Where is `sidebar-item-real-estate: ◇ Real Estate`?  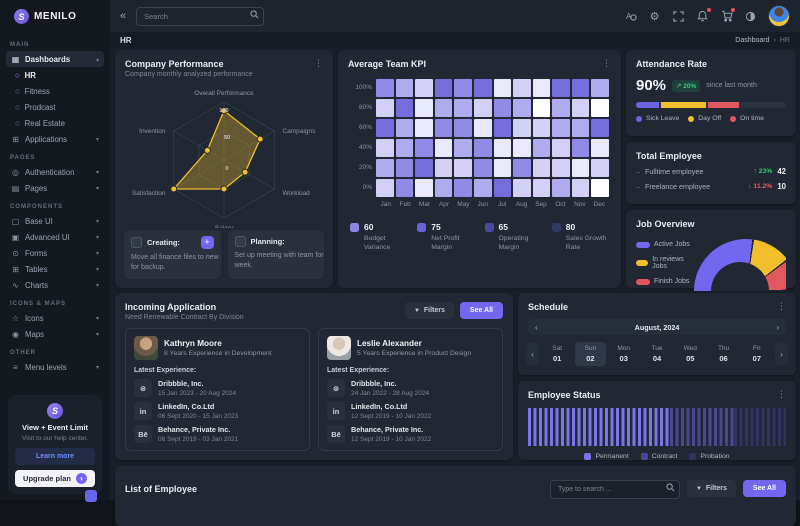 sidebar-item-real-estate: ◇ Real Estate is located at coordinates (55, 123).